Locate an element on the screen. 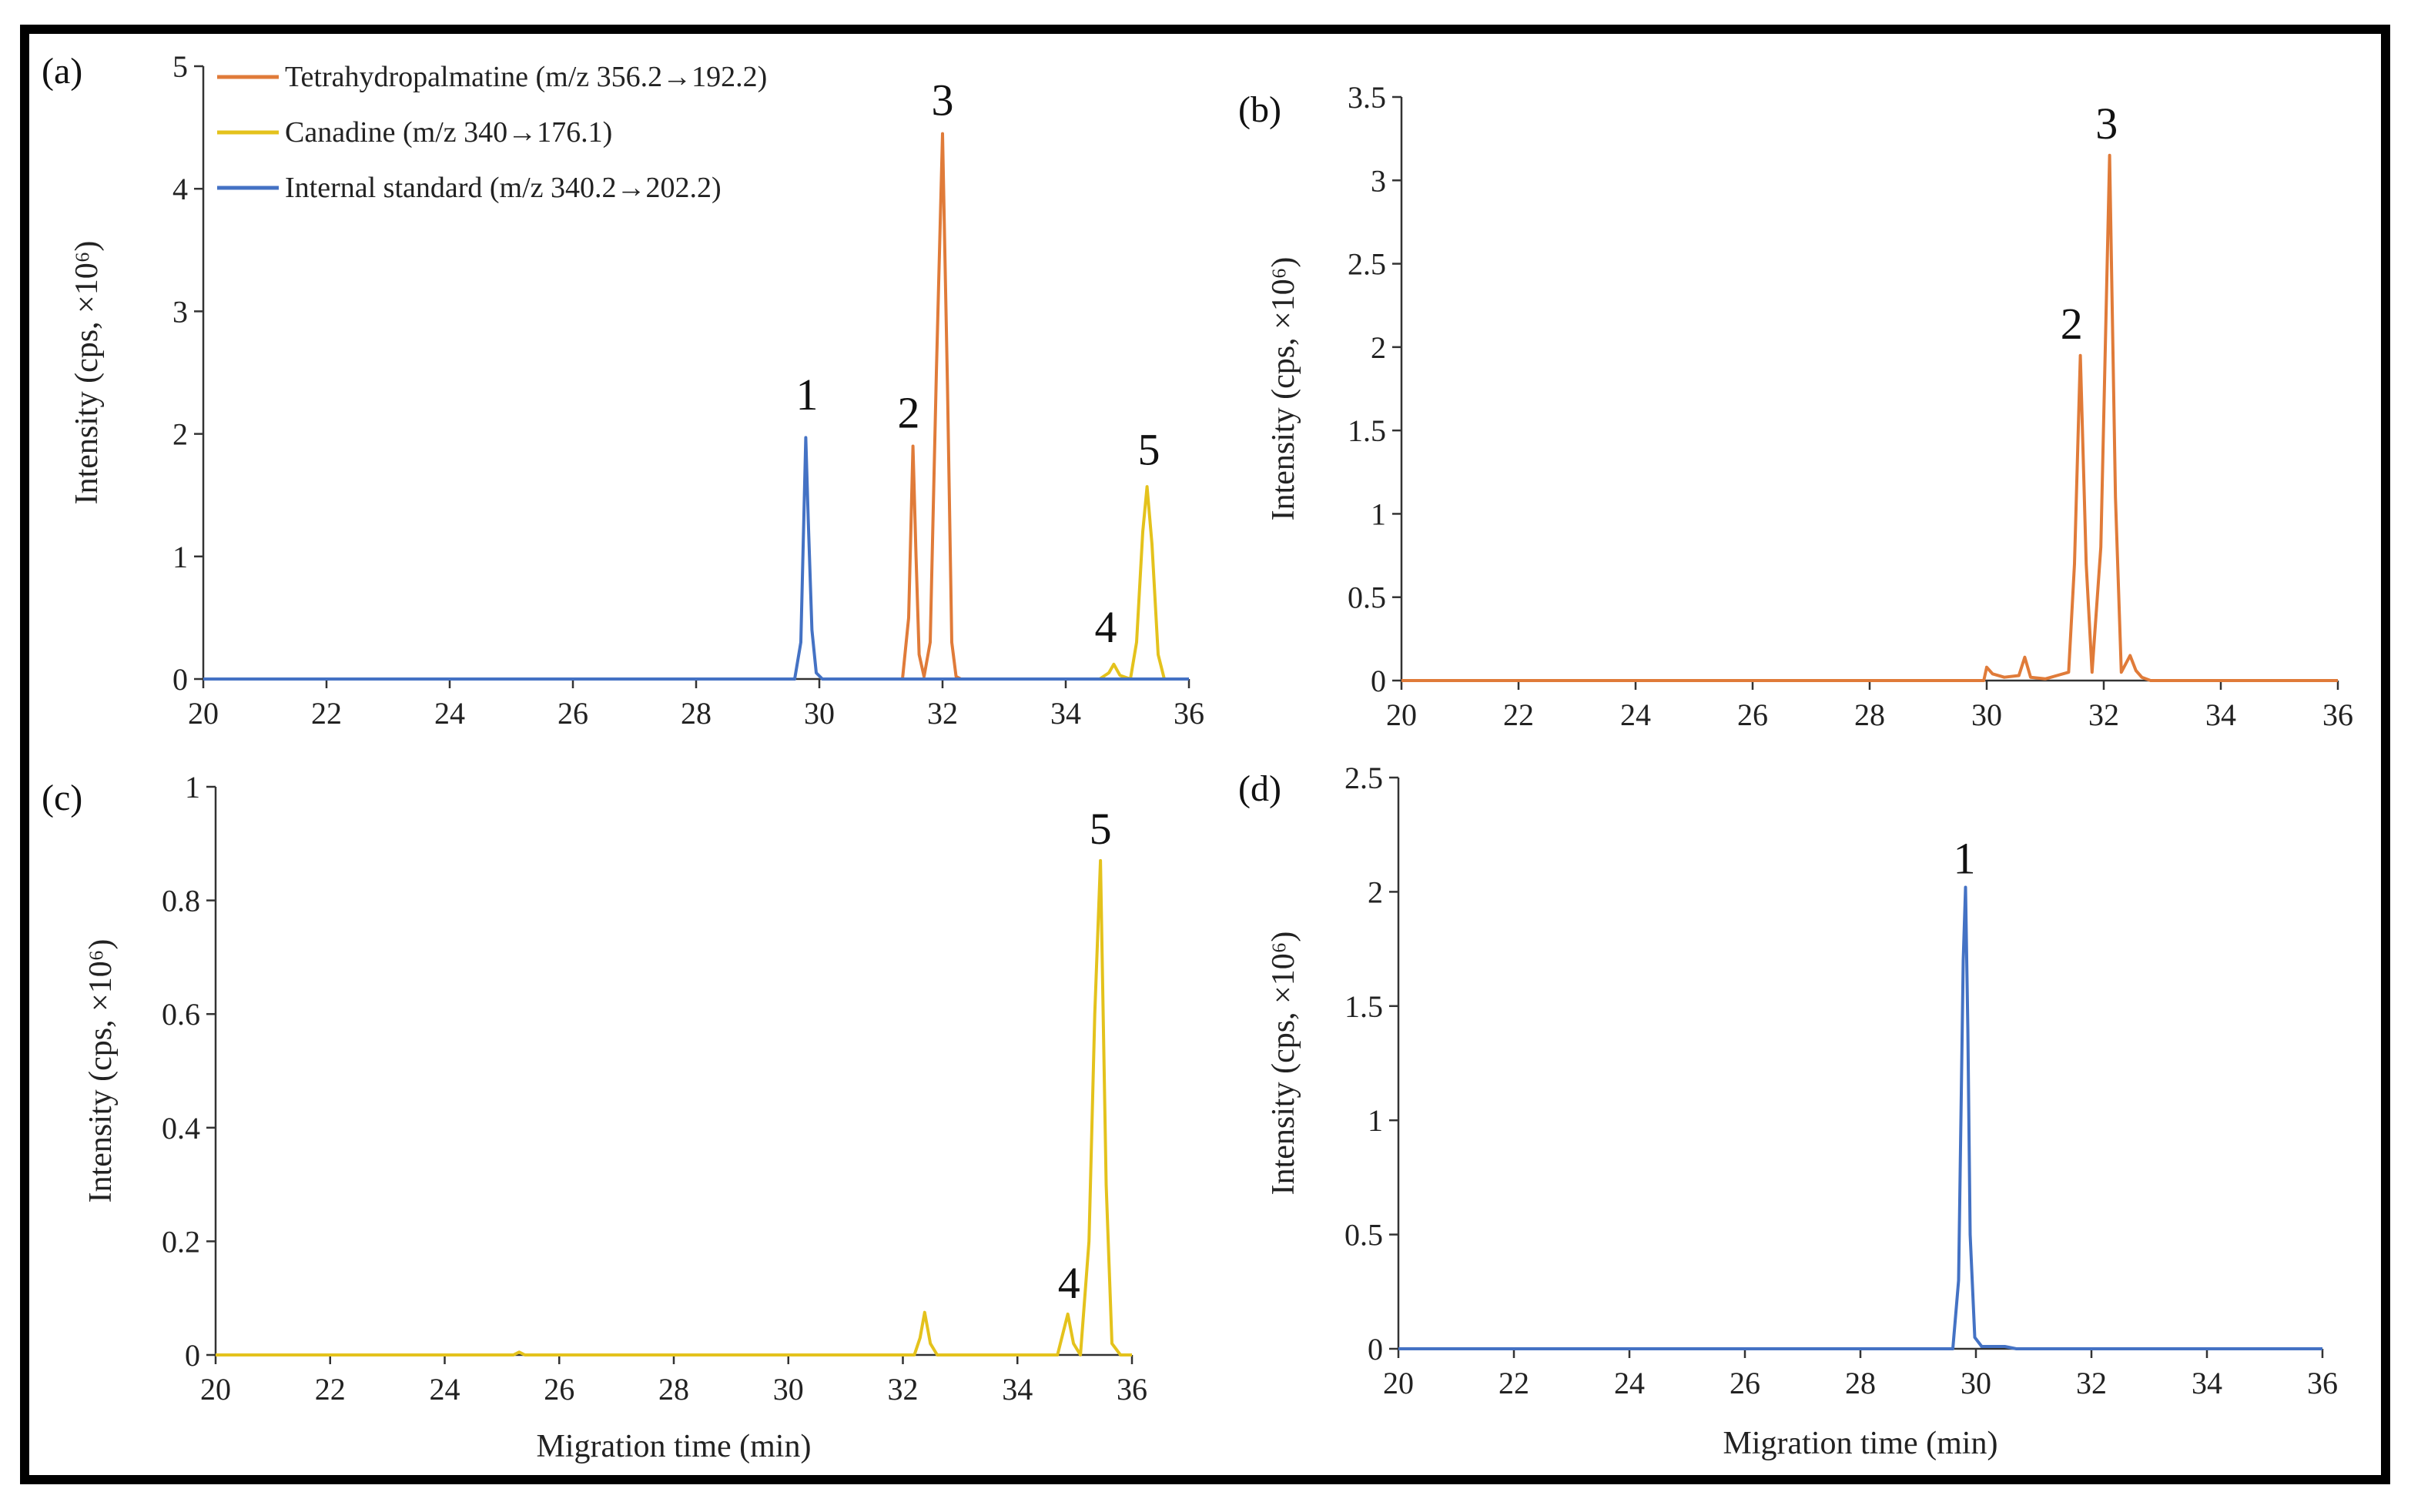  y-tick-label: 4 is located at coordinates (180, 189).